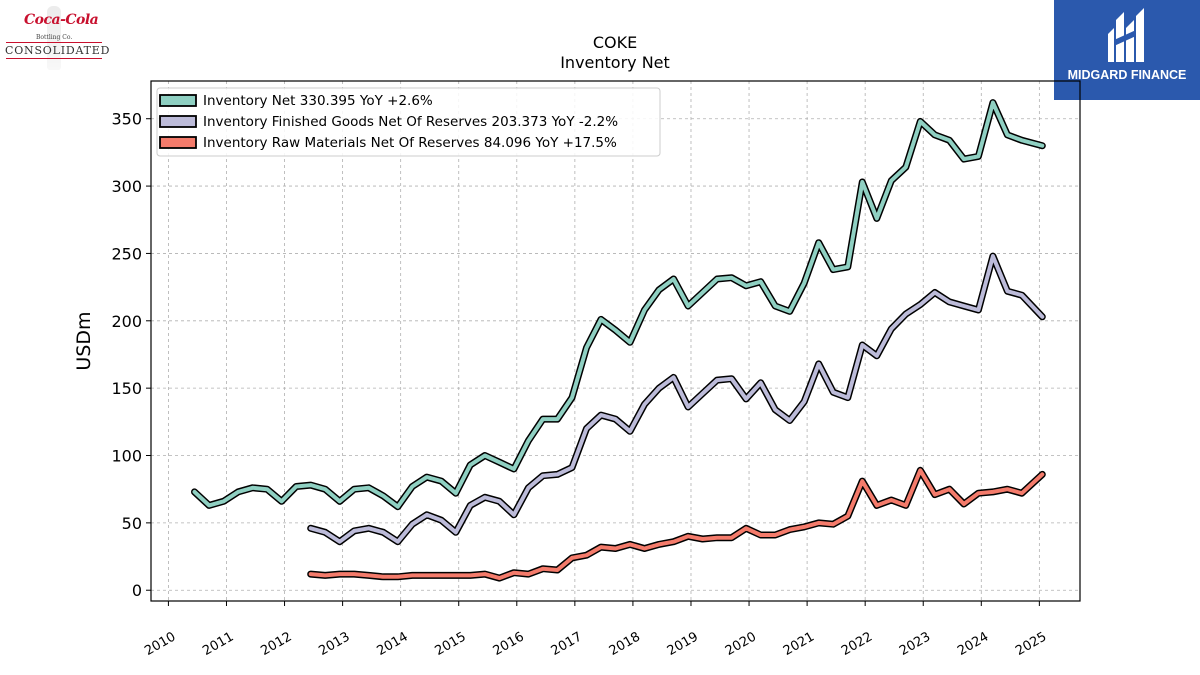 This screenshot has height=675, width=1200. I want to click on chart-subtitle: Inventory Net, so click(615, 62).